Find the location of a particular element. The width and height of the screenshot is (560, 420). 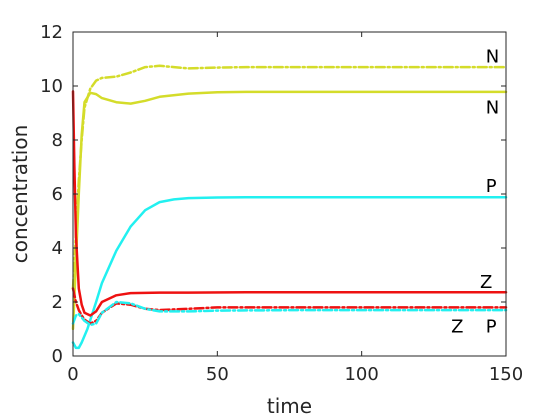

y-tick-label: 12 is located at coordinates (51, 32).